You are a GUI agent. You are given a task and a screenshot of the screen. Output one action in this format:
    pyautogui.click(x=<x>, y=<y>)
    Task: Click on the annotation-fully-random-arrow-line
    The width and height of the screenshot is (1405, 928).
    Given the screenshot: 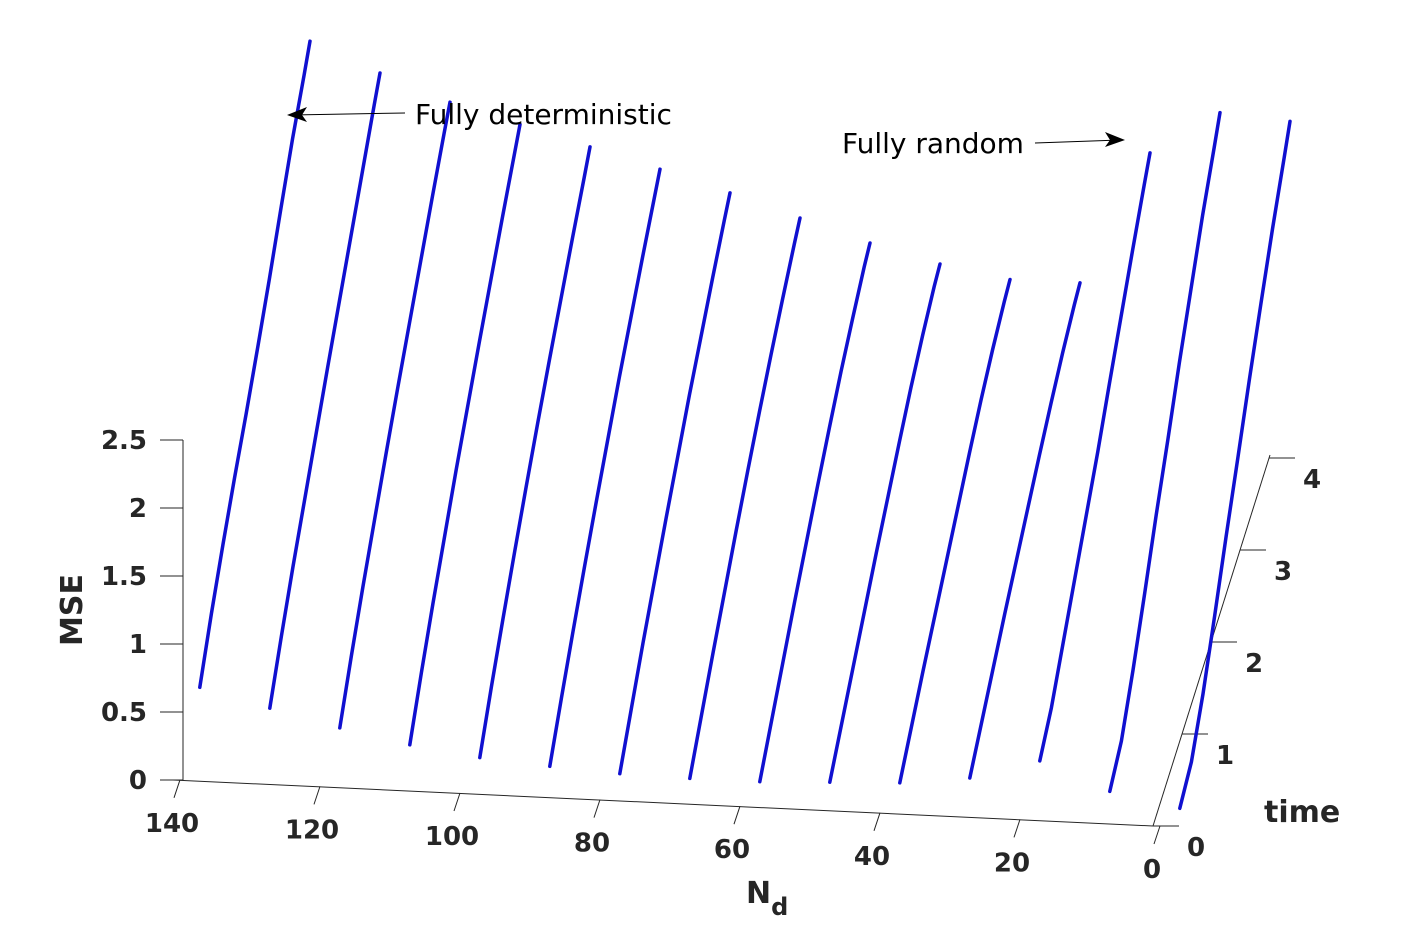 What is the action you would take?
    pyautogui.click(x=1077, y=141)
    